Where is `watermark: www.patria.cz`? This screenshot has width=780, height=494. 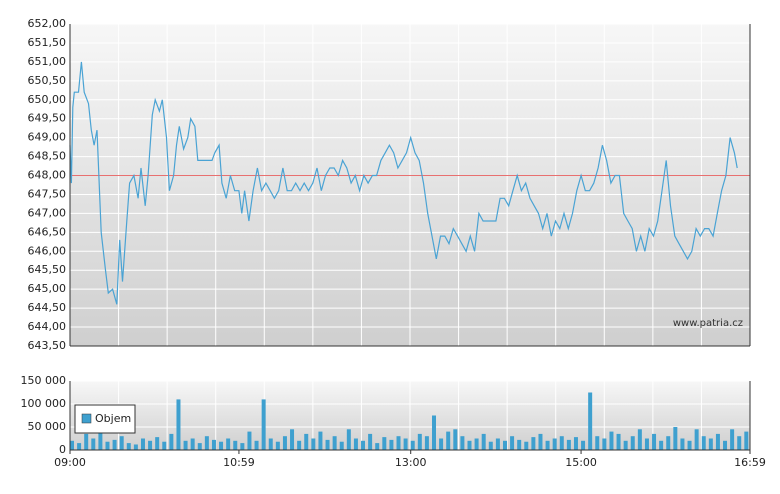
watermark: www.patria.cz is located at coordinates (708, 323).